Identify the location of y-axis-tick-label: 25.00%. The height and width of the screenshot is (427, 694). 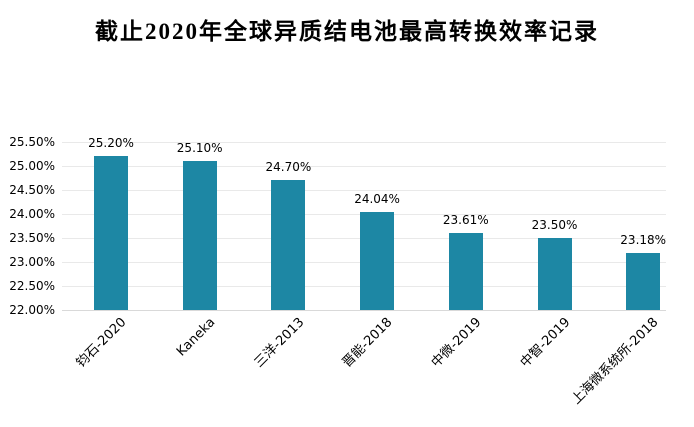
(32, 166).